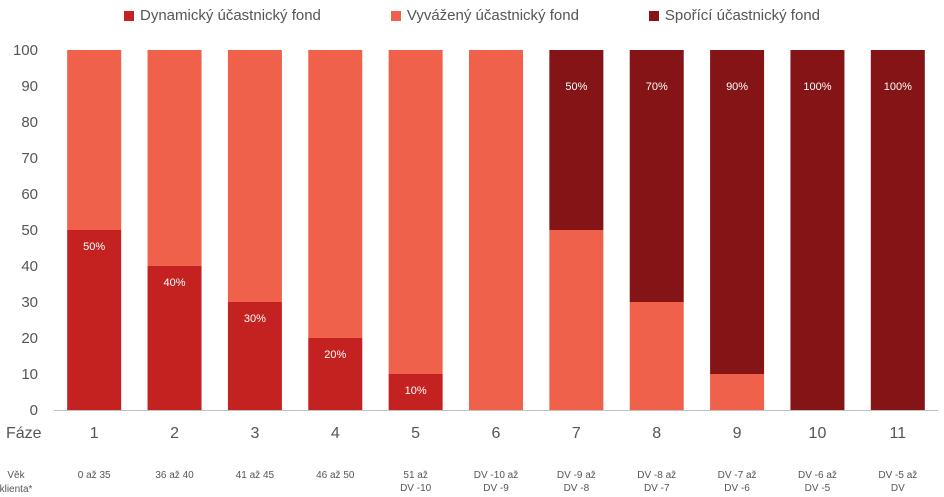  What do you see at coordinates (254, 433) in the screenshot?
I see `x-tick-label: 3` at bounding box center [254, 433].